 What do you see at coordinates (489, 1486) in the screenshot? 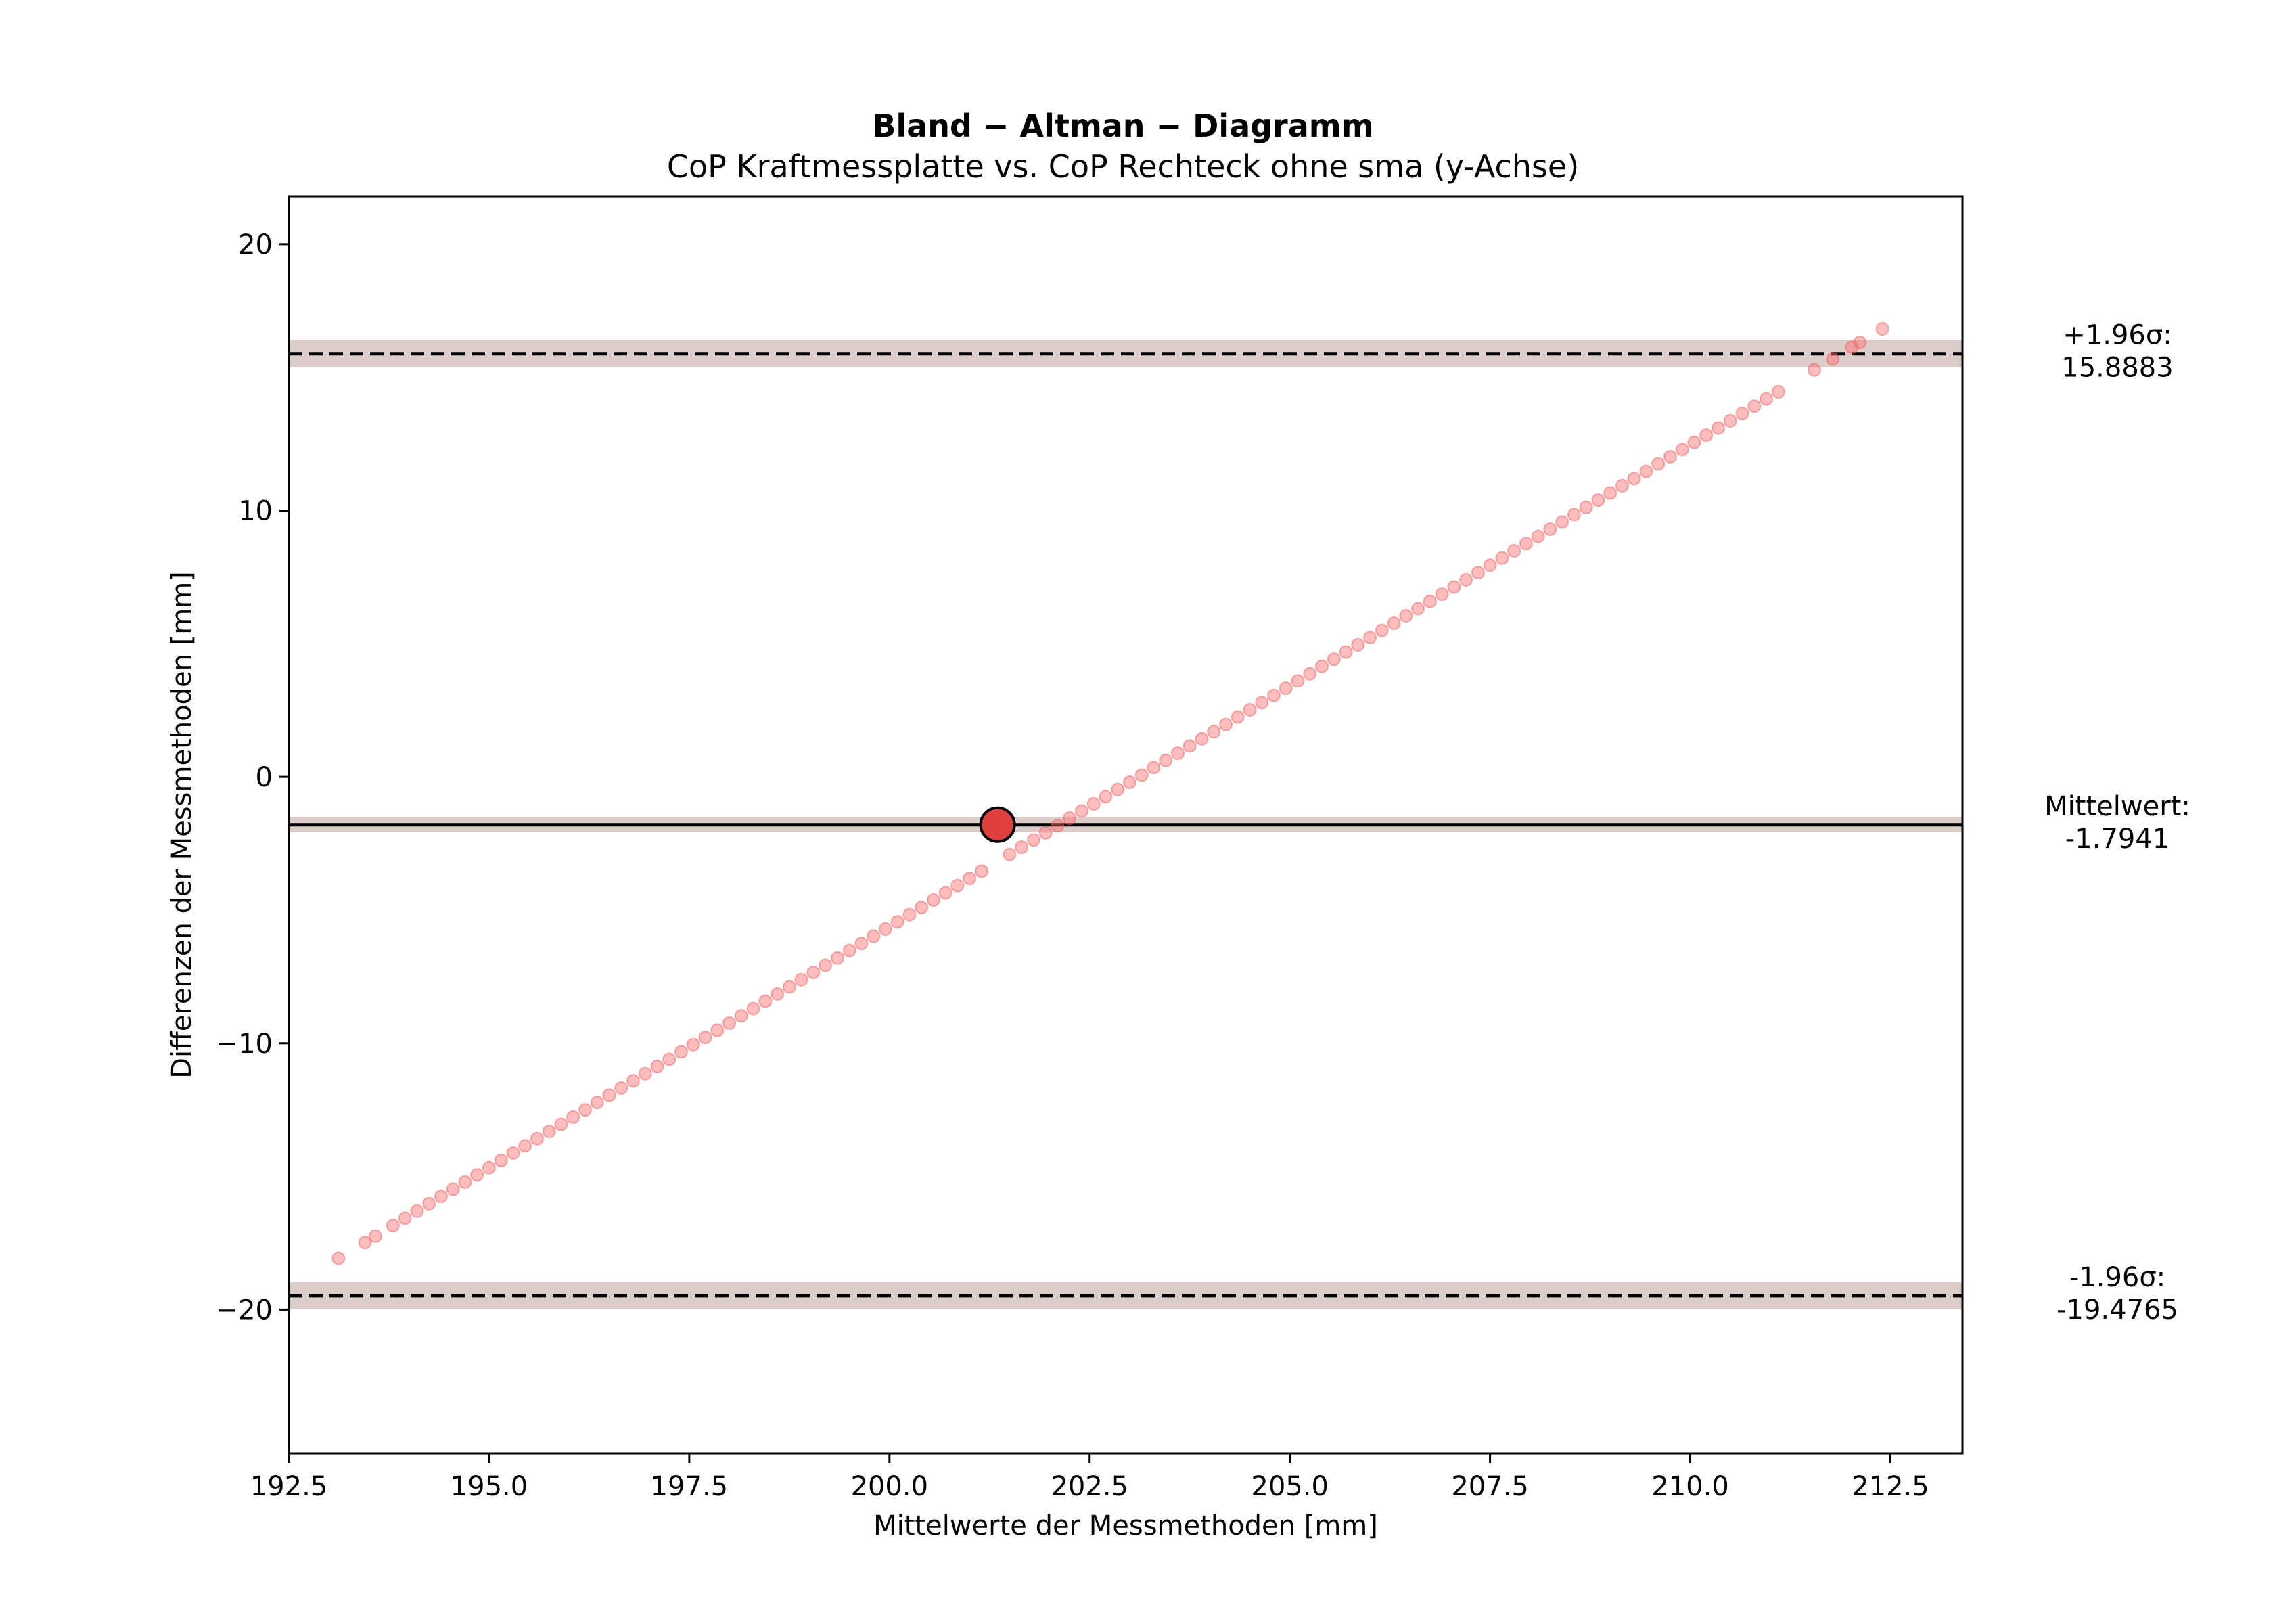
I see `x-tick-label: 195.0` at bounding box center [489, 1486].